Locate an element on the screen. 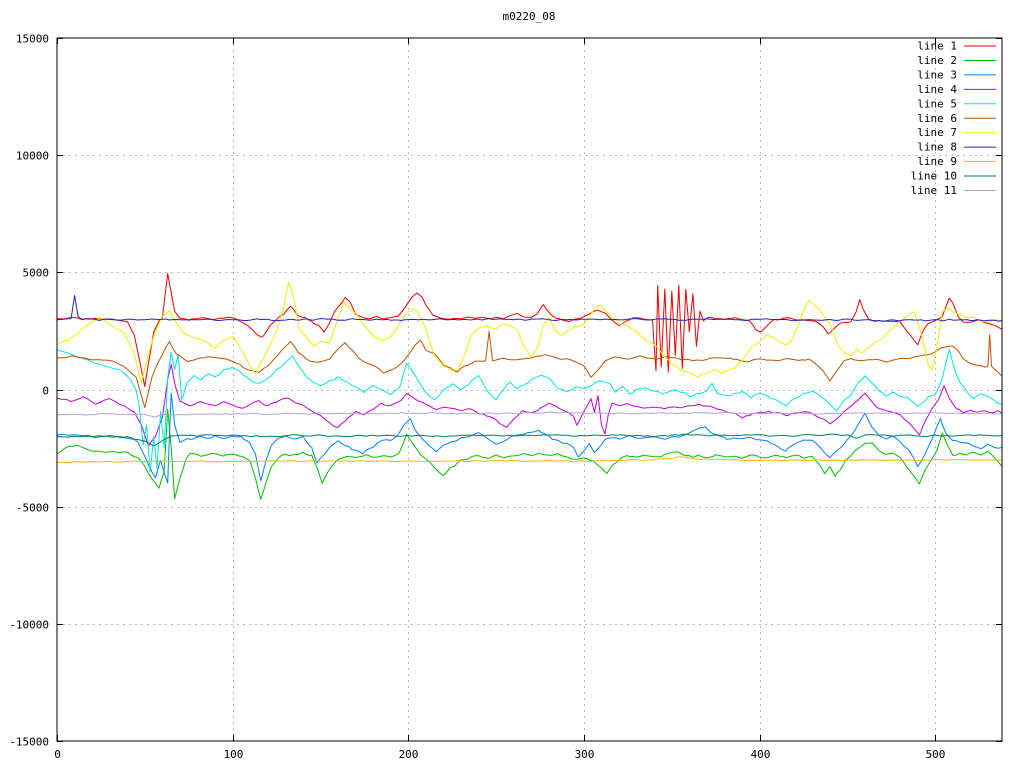 This screenshot has width=1024, height=768. x-tick-label: 100 is located at coordinates (234, 754).